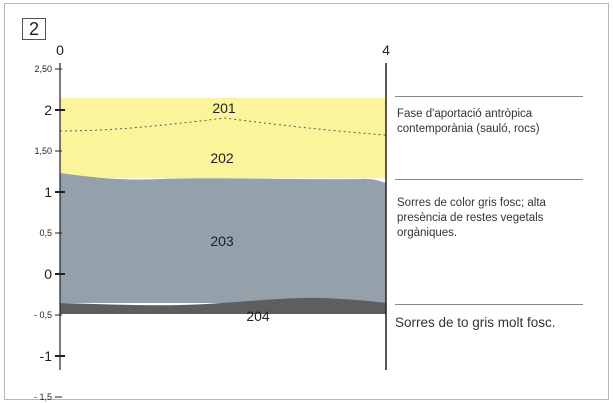 This screenshot has height=403, width=613. Describe the element at coordinates (48, 274) in the screenshot. I see `y-tick-label: 0` at that location.